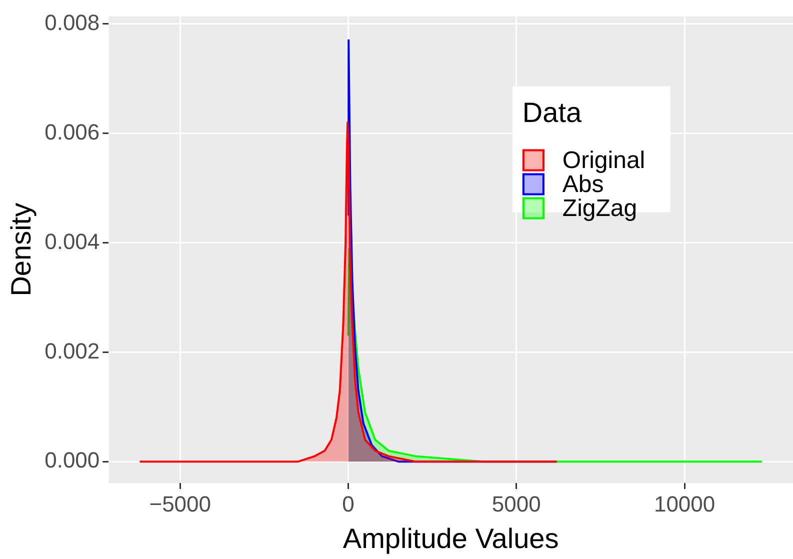 This screenshot has height=559, width=793. Describe the element at coordinates (516, 503) in the screenshot. I see `x-tick-label: 5000` at that location.